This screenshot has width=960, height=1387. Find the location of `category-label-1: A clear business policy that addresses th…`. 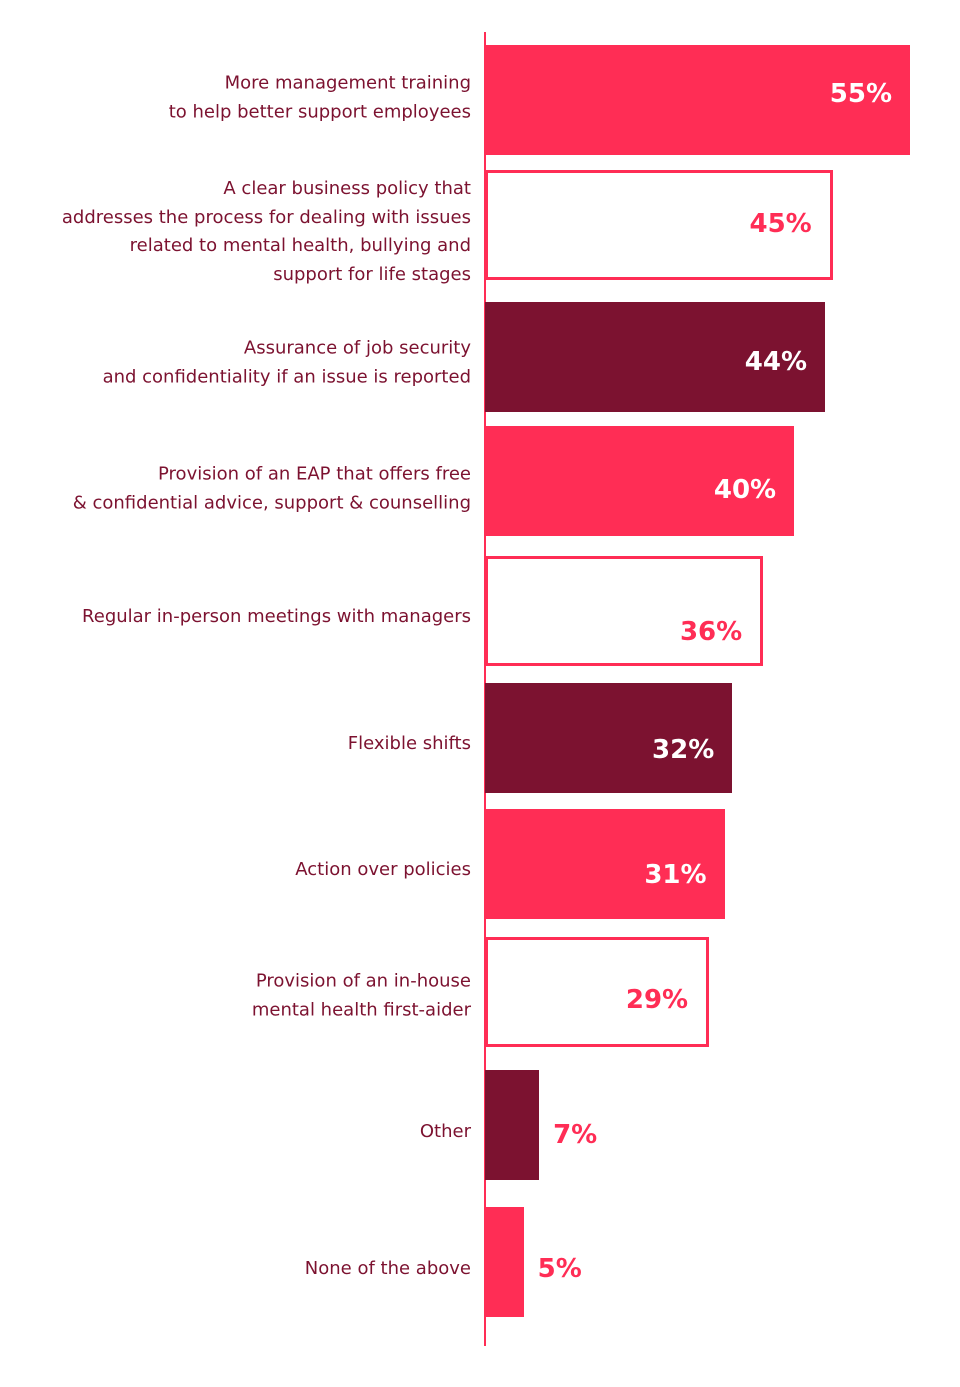

category-label-1: A clear business policy that addresses th… is located at coordinates (251, 232).